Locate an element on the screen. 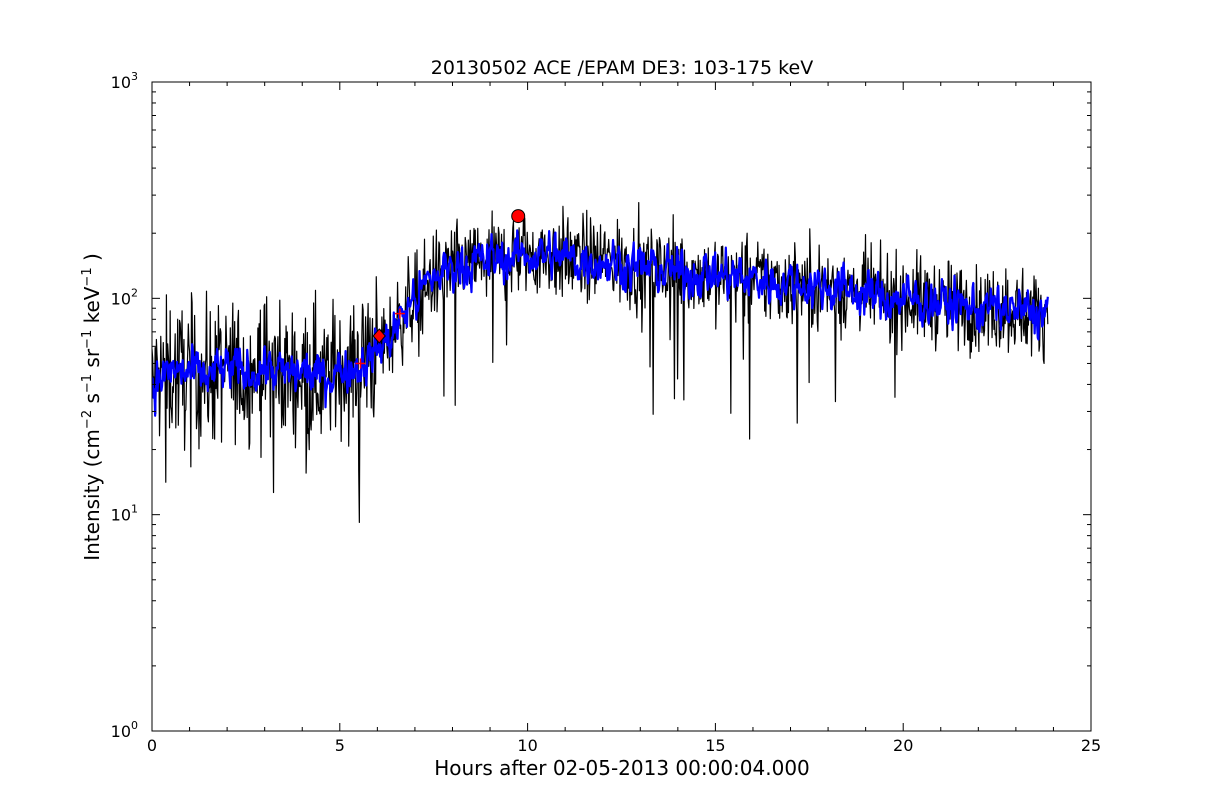  y-tick-label: 10¹ is located at coordinates (124, 514).